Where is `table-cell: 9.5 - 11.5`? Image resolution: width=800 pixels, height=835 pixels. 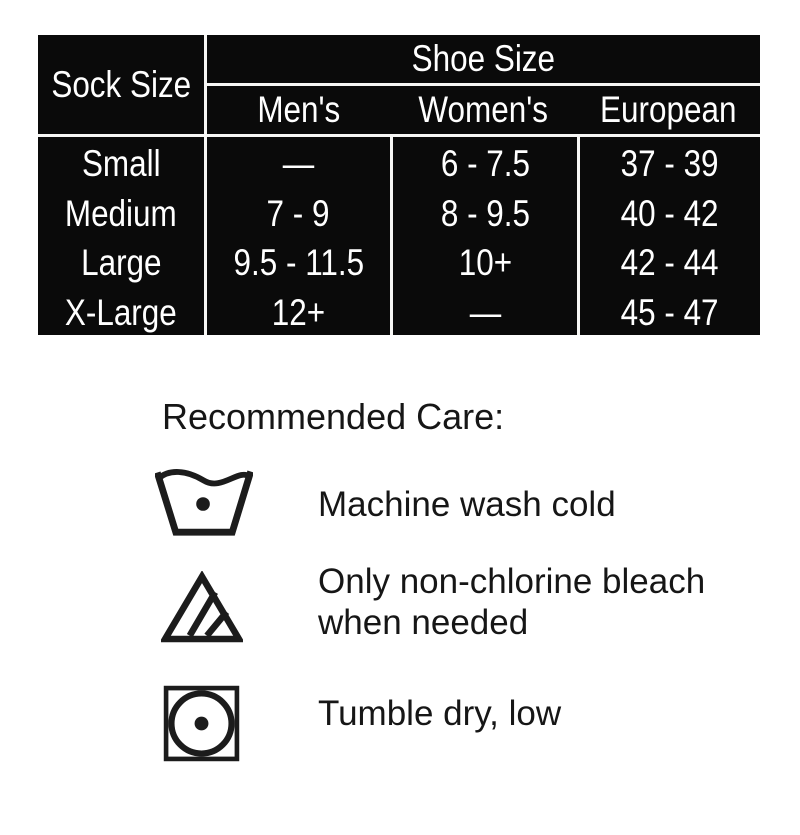
table-cell: 9.5 - 11.5 is located at coordinates (298, 263).